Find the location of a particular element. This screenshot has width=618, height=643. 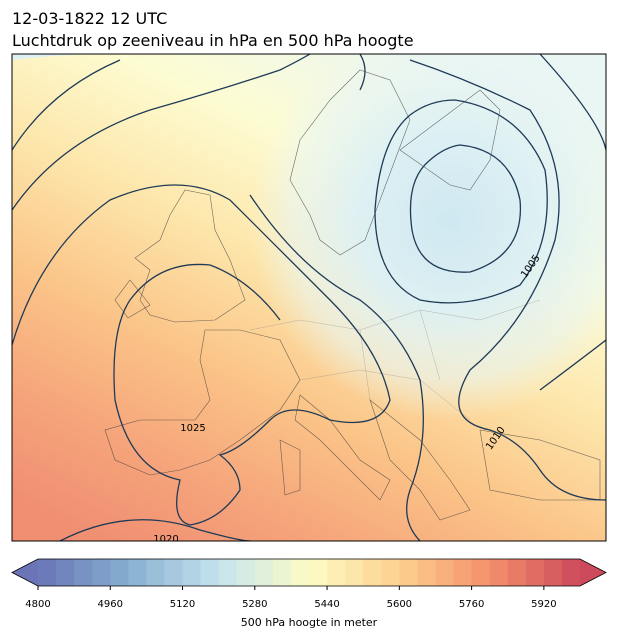

colorbar-outline is located at coordinates (309, 572).